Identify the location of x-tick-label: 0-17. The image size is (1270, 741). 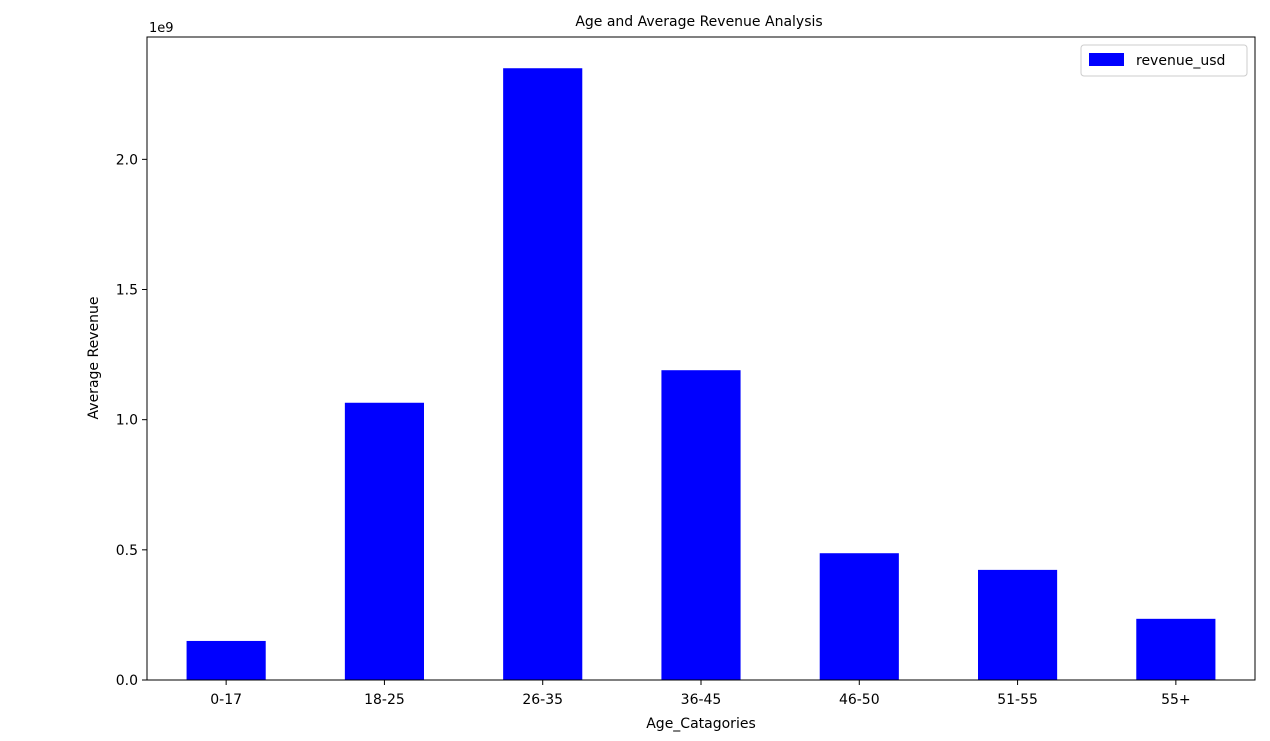
(226, 700).